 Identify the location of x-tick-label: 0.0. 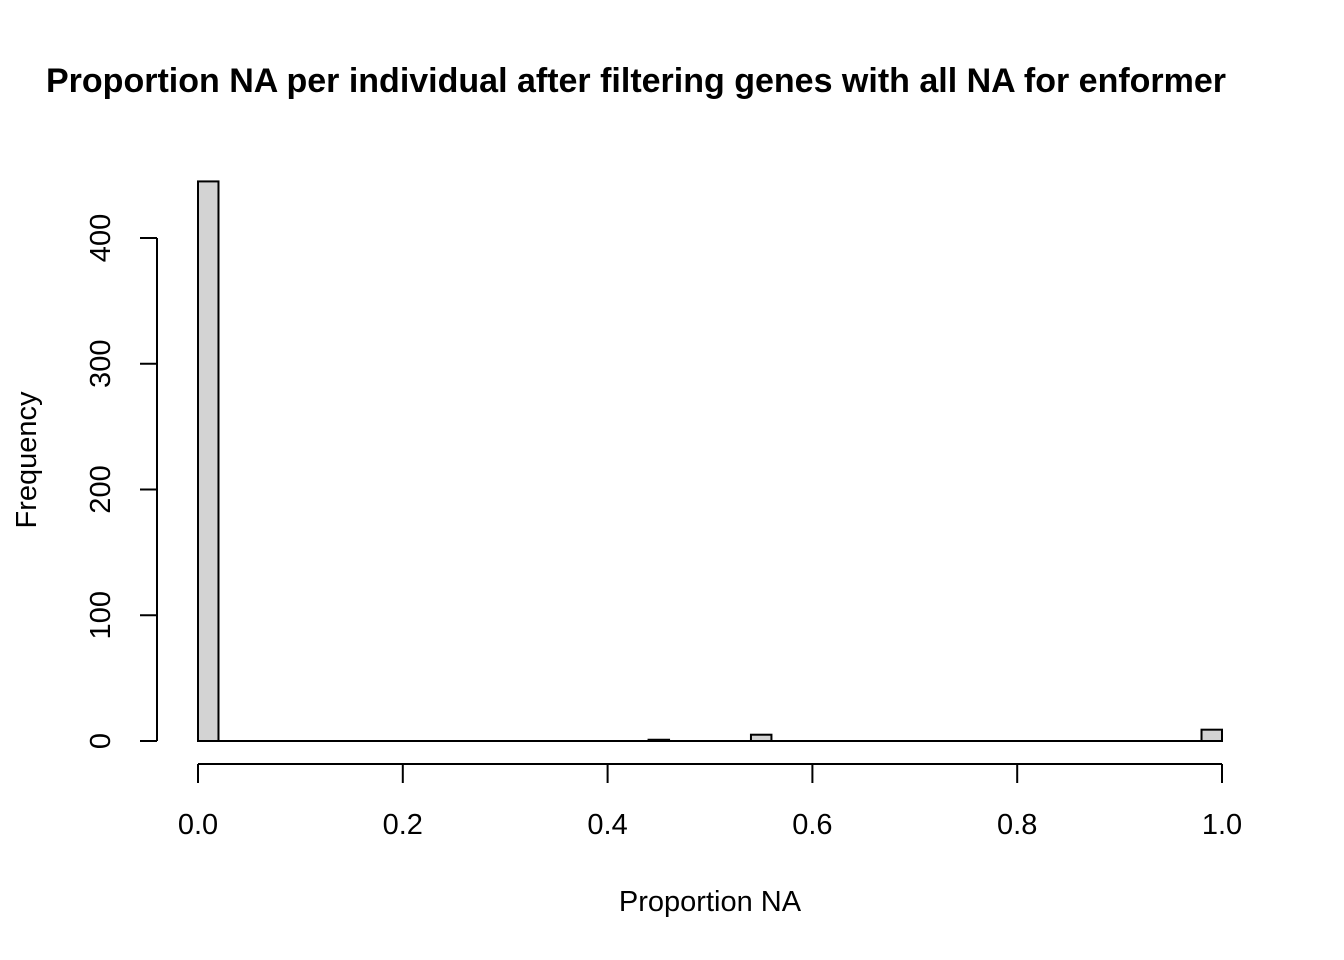
(198, 825).